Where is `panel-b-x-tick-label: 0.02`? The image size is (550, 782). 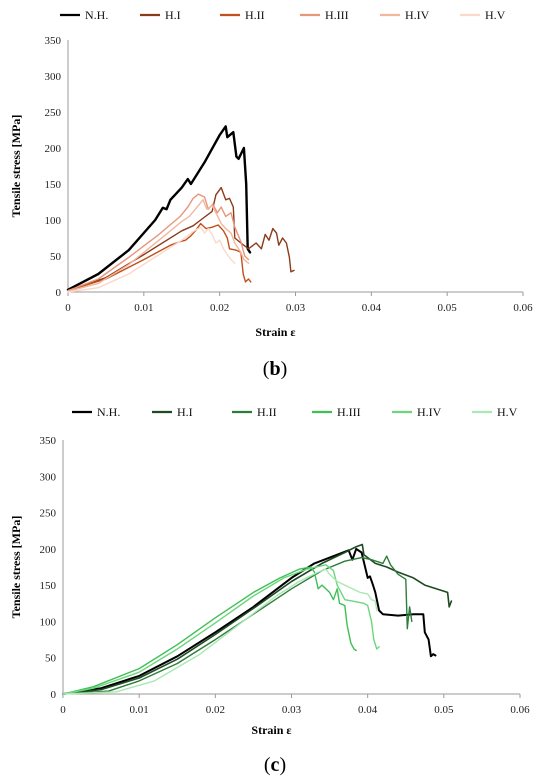 panel-b-x-tick-label: 0.02 is located at coordinates (219, 308).